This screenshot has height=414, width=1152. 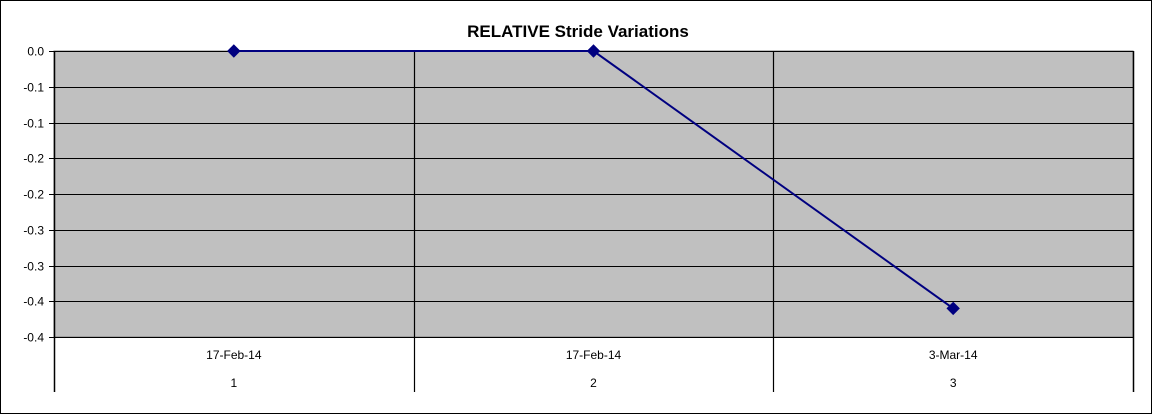 What do you see at coordinates (953, 355) in the screenshot?
I see `x-tick-label-date: 3-Mar-14` at bounding box center [953, 355].